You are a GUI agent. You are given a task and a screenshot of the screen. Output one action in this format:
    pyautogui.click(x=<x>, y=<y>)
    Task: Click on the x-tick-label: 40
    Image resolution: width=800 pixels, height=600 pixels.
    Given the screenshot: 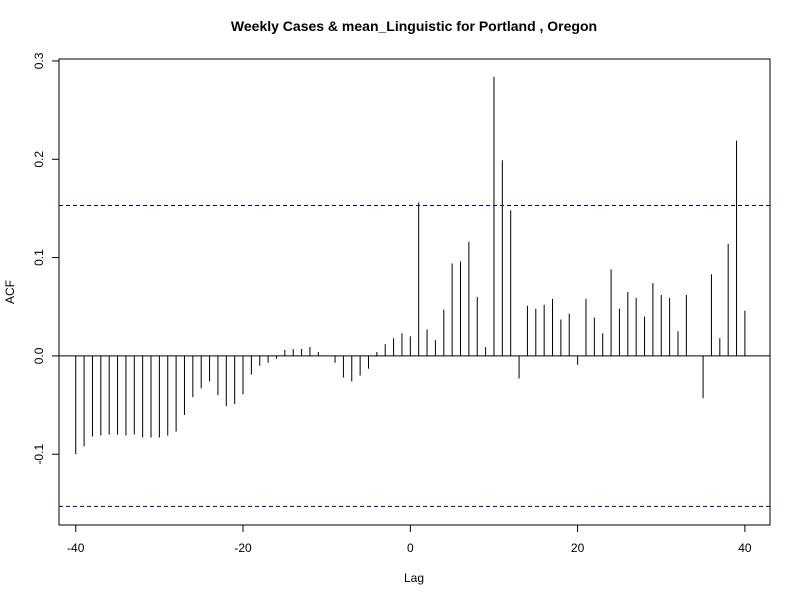 What is the action you would take?
    pyautogui.click(x=745, y=548)
    